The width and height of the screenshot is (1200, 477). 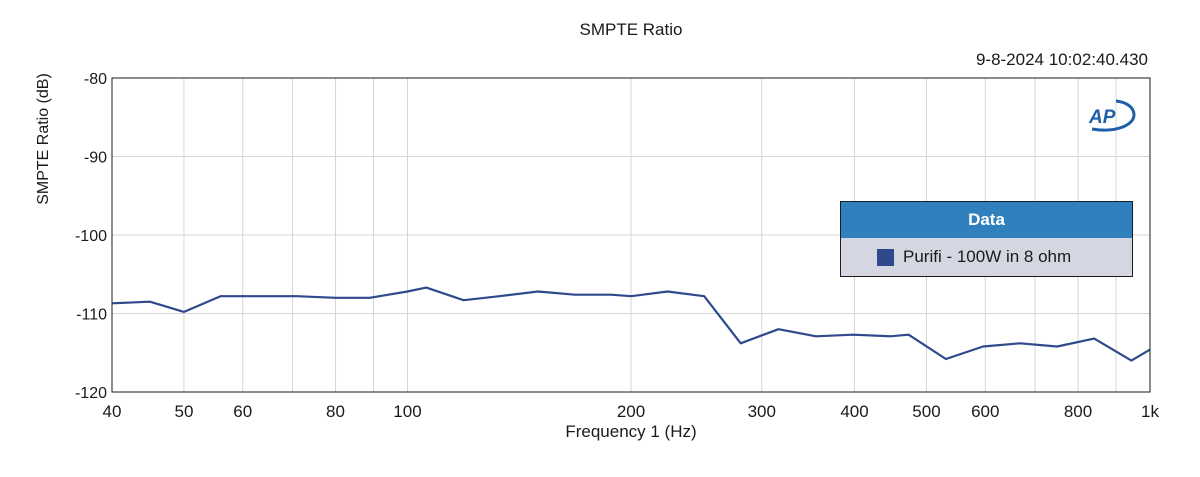 I want to click on x-tick-label: 800, so click(x=1078, y=411).